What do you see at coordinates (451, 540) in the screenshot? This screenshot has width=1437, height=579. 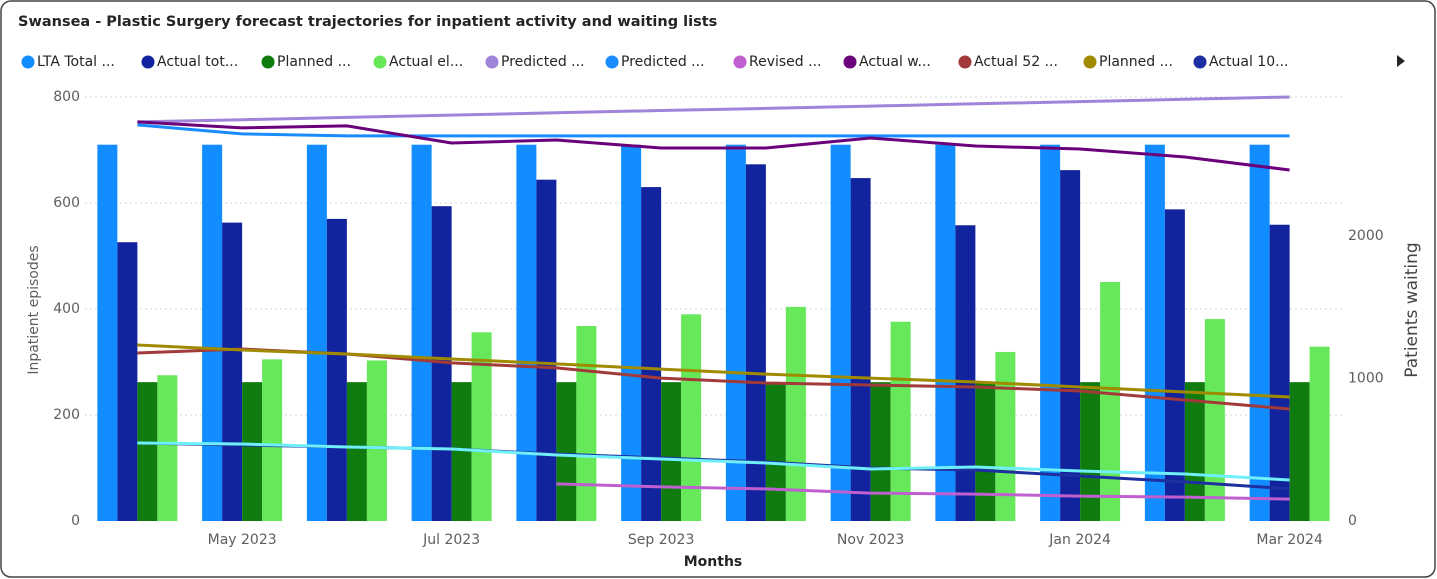 I see `x-tick-label: Jul 2023` at bounding box center [451, 540].